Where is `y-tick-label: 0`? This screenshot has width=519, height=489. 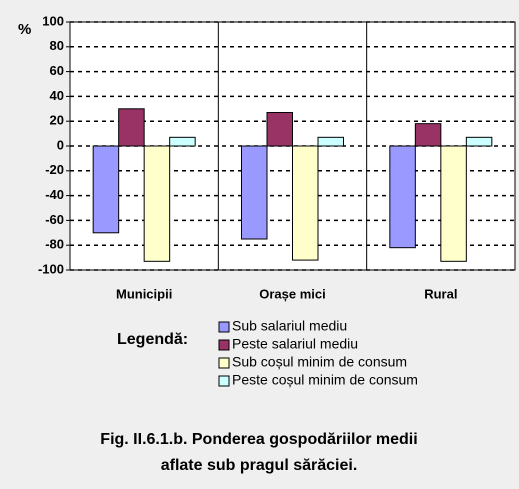
y-tick-label: 0 is located at coordinates (60, 144).